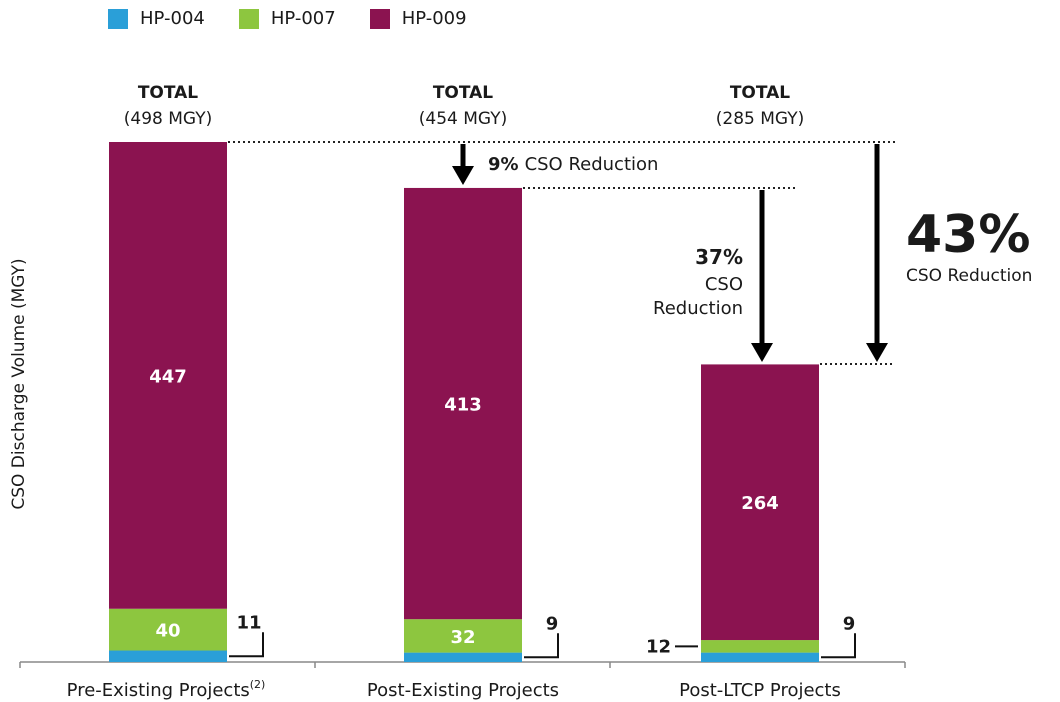 The width and height of the screenshot is (1060, 702). I want to click on bar-label-hp-009: 447, so click(168, 376).